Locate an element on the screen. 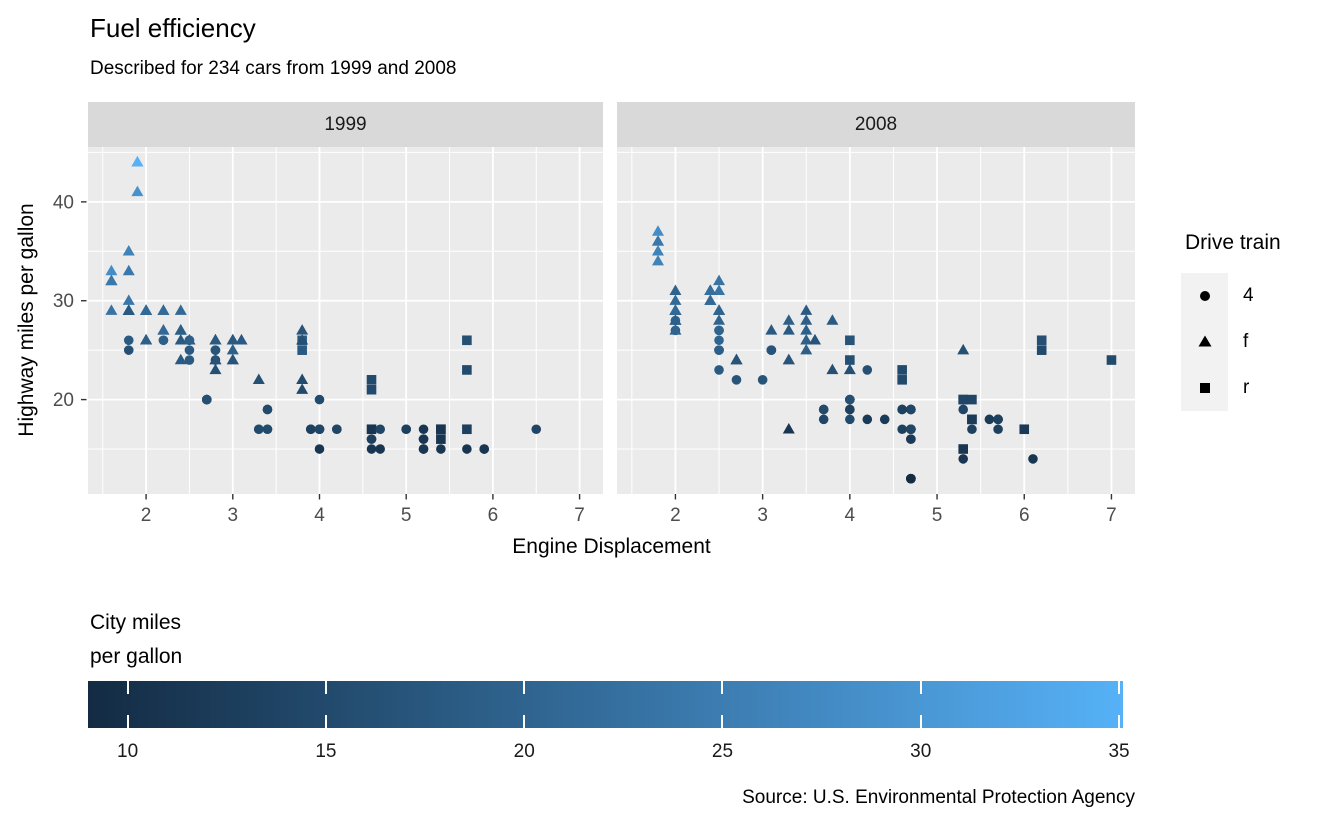  colorbar-tick-label: 30 is located at coordinates (921, 751).